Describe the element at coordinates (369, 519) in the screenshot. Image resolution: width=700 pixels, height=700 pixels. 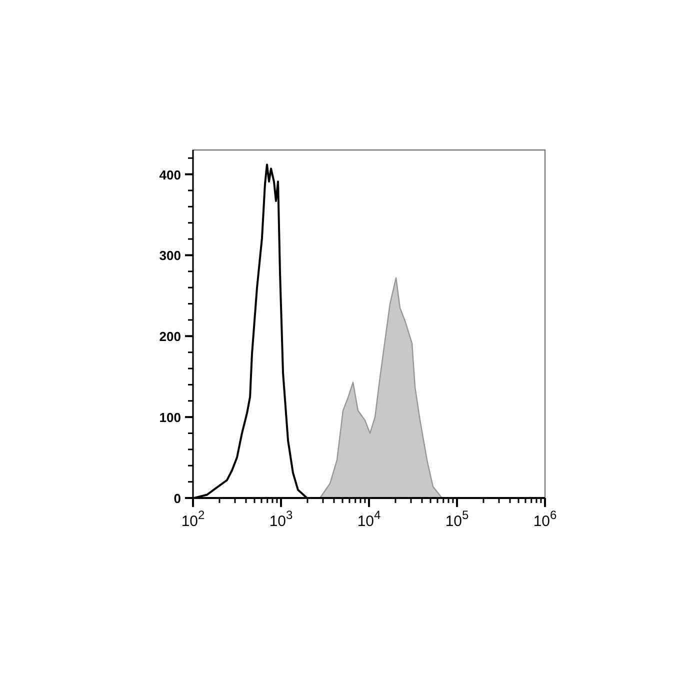
I see `x-tick-label: 10$^{4}$` at that location.